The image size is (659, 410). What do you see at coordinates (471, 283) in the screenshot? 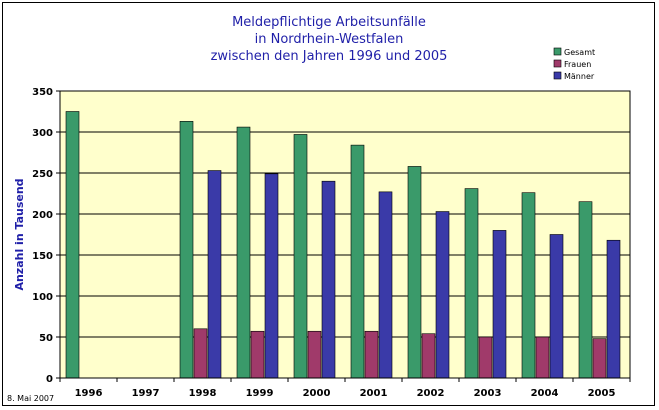
I see `bar-gesamt-2003` at bounding box center [471, 283].